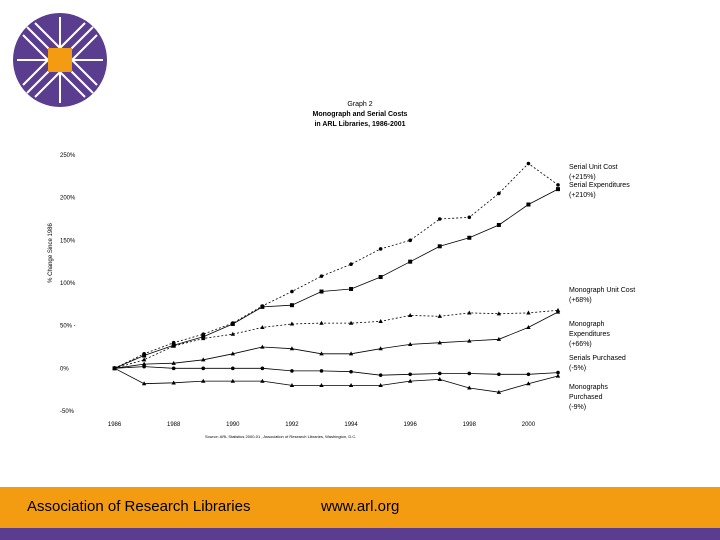 This screenshot has height=540, width=720. Describe the element at coordinates (67, 412) in the screenshot. I see `y-tick-label: -50%` at that location.